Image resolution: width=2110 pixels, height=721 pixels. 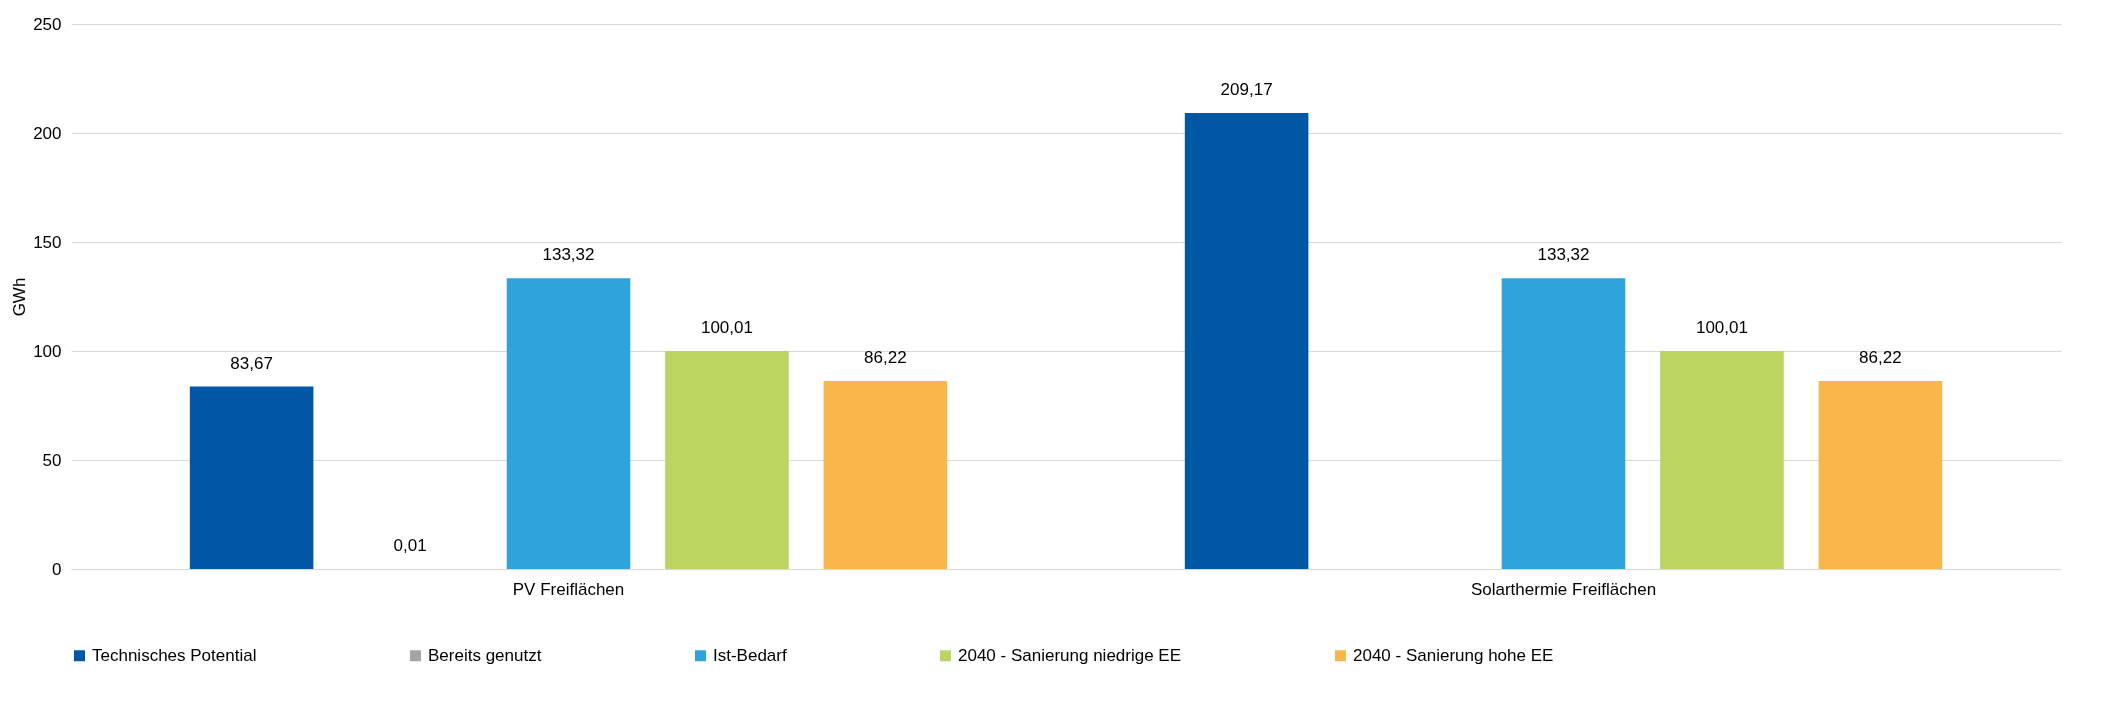 I want to click on y-tick-label: 100, so click(x=47, y=351).